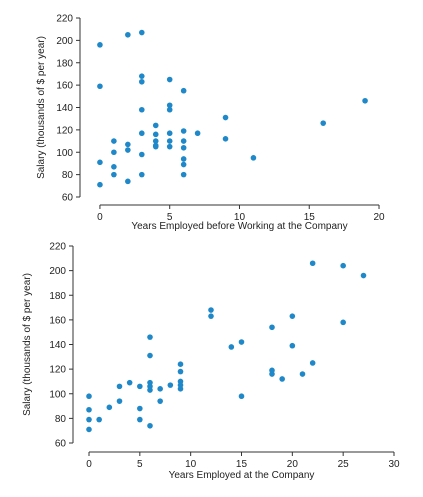  What do you see at coordinates (64, 108) in the screenshot?
I see `y-tick-label: 140` at bounding box center [64, 108].